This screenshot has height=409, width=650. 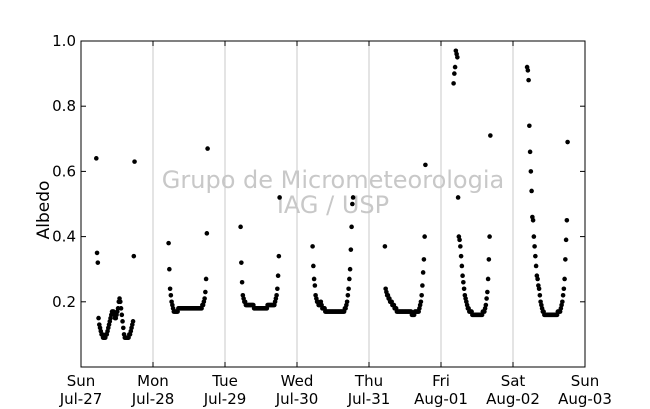 What do you see at coordinates (64, 171) in the screenshot?
I see `y-tick-label: 0.6` at bounding box center [64, 171].